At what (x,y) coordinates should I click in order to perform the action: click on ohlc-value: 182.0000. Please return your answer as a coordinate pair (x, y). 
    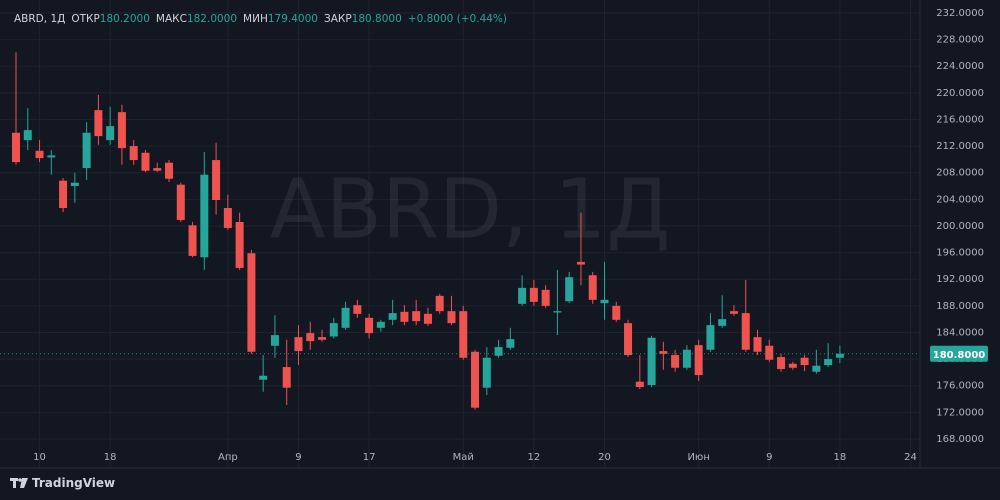
    Looking at the image, I should click on (212, 19).